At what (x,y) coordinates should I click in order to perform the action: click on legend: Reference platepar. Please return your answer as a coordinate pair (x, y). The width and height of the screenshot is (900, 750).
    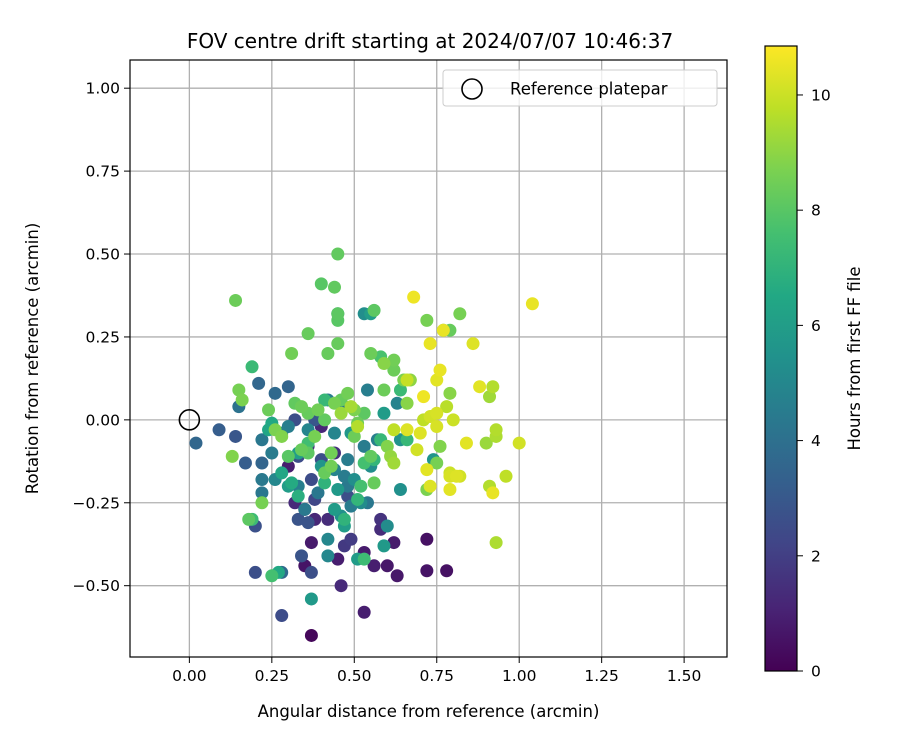
    Looking at the image, I should click on (580, 88).